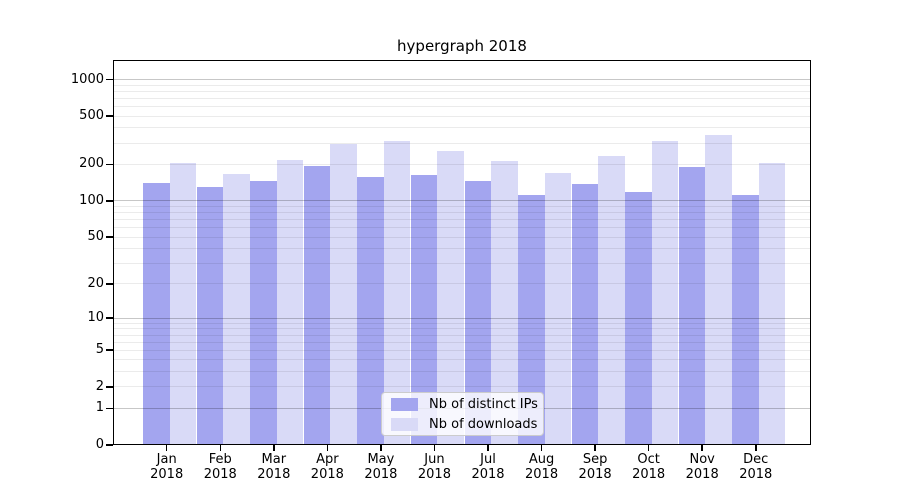 This screenshot has width=900, height=500. Describe the element at coordinates (327, 448) in the screenshot. I see `x-tick-apr` at that location.